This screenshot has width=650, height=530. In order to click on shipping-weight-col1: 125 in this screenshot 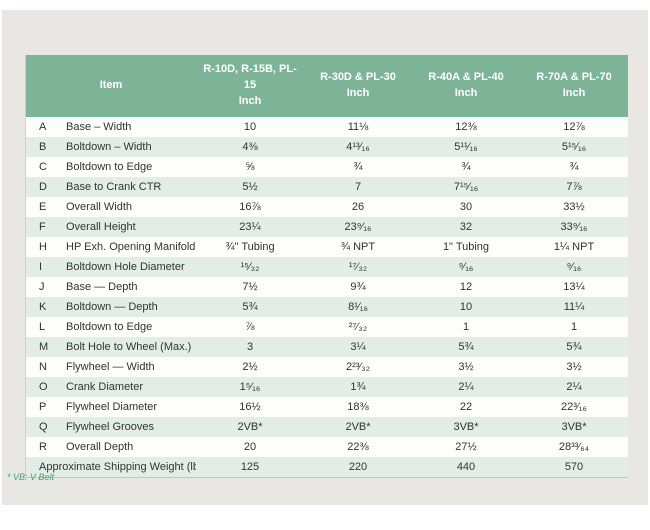, I will do `click(250, 466)`.